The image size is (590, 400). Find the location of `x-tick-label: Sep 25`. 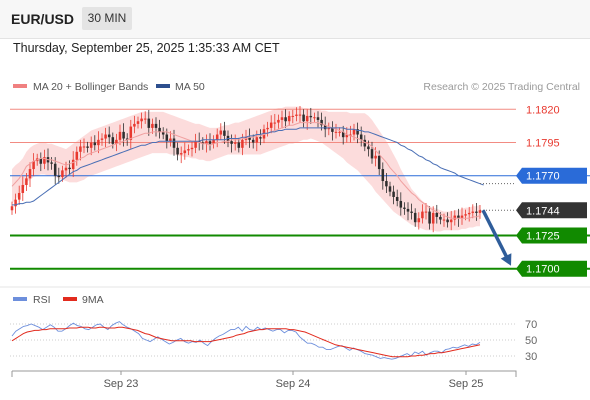

x-tick-label: Sep 25 is located at coordinates (466, 384).